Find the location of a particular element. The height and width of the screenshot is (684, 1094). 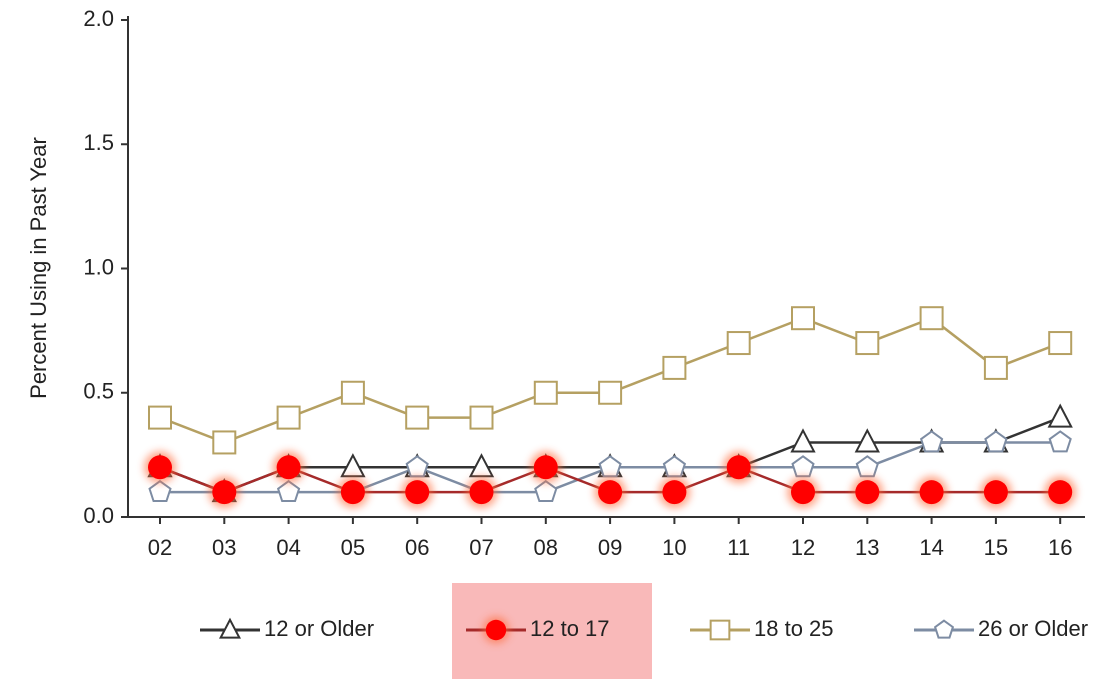

x-tick-label: 03 is located at coordinates (224, 547).